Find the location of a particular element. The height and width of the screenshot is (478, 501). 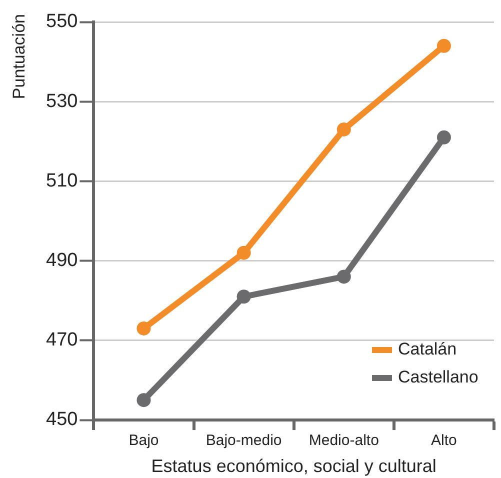

x-tick-label: Bajo is located at coordinates (143, 441).